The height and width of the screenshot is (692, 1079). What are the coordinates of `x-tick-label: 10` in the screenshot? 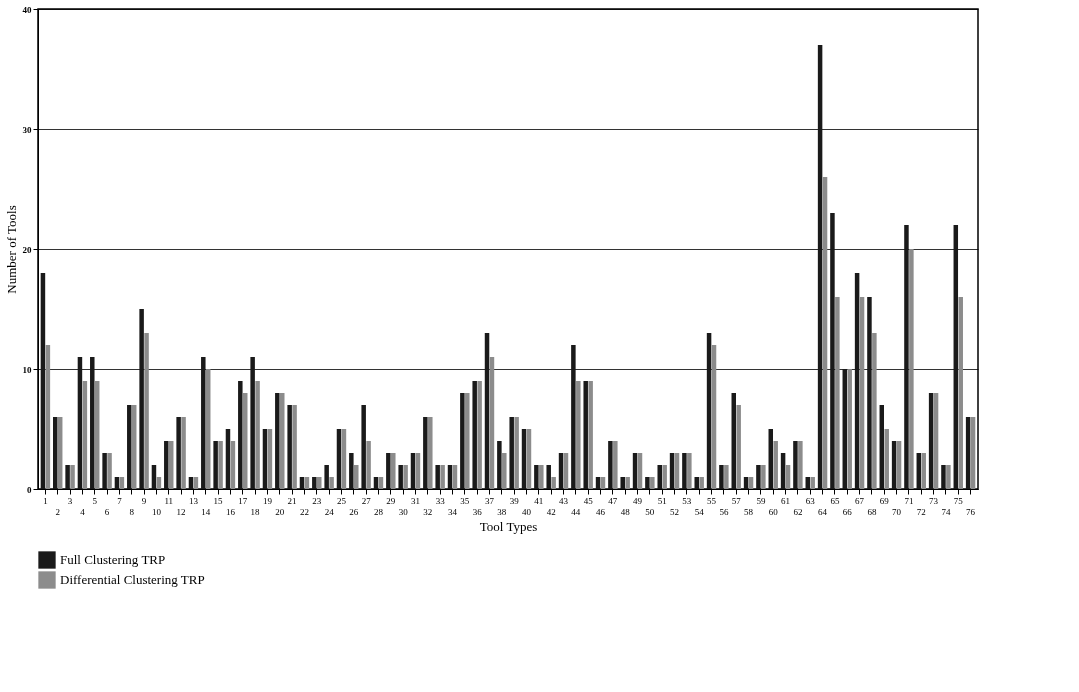 It's located at (156, 511).